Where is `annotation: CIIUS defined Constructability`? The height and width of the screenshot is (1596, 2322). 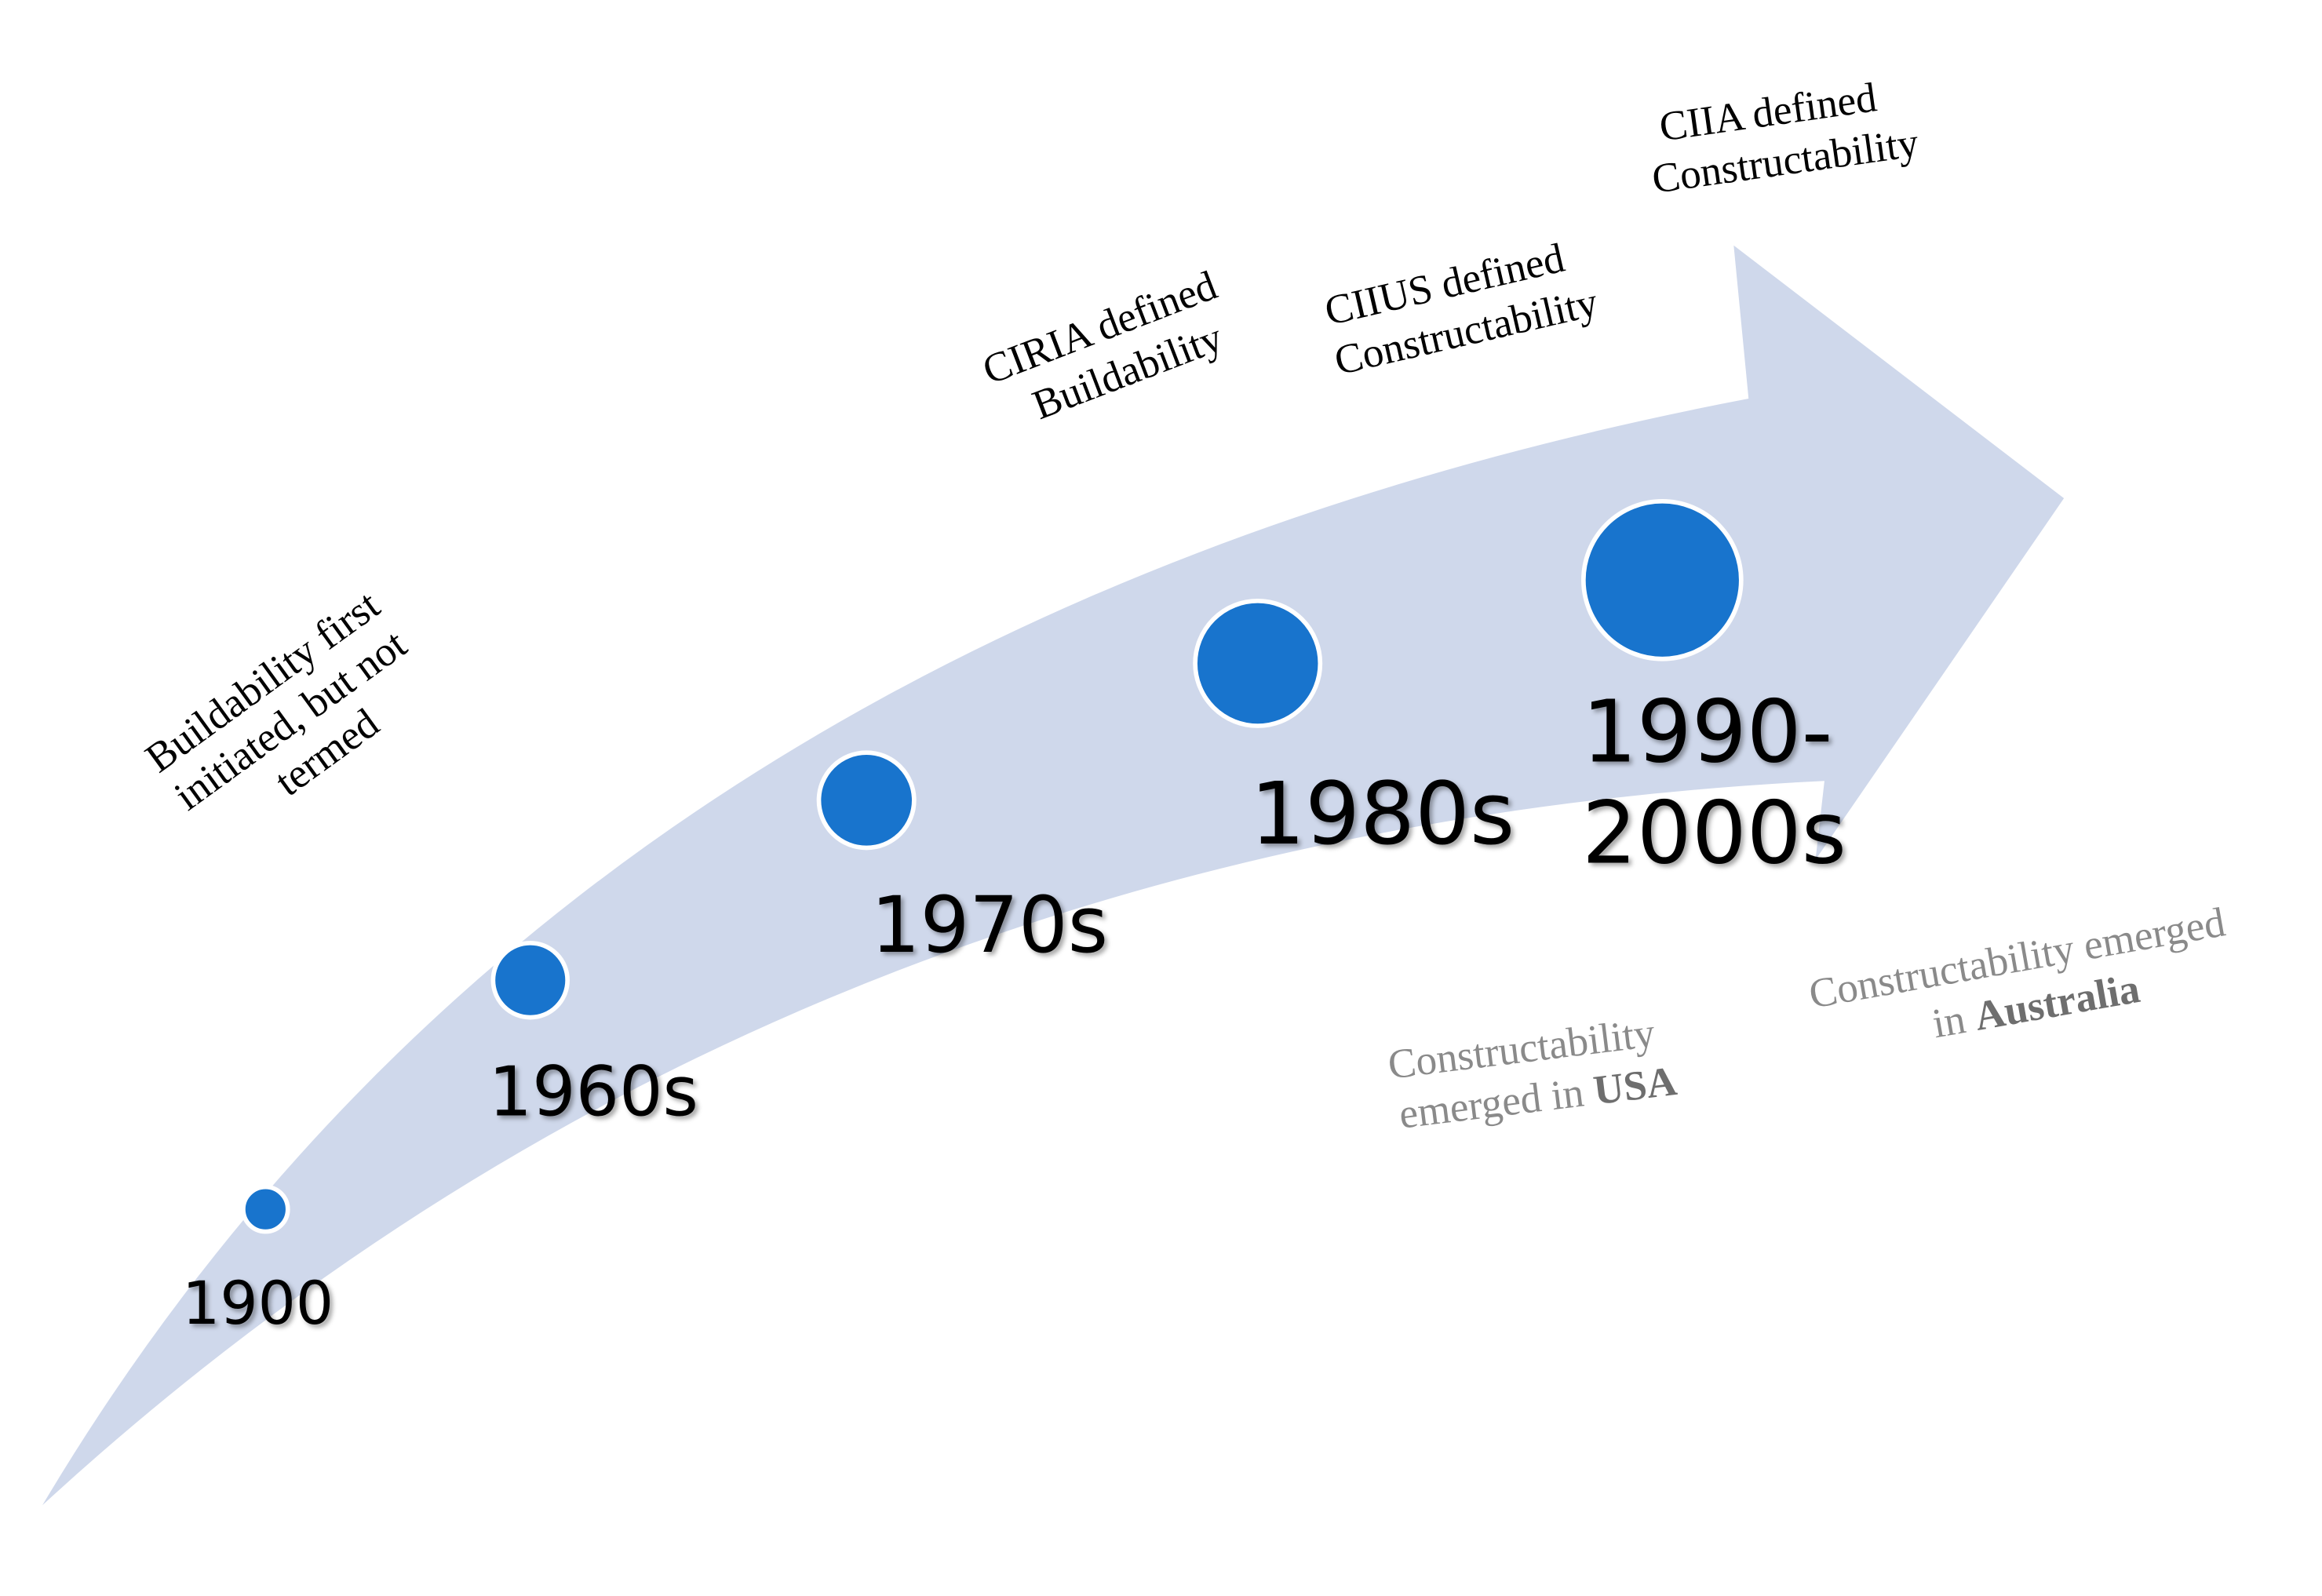 annotation: CIIUS defined Constructability is located at coordinates (1476, 303).